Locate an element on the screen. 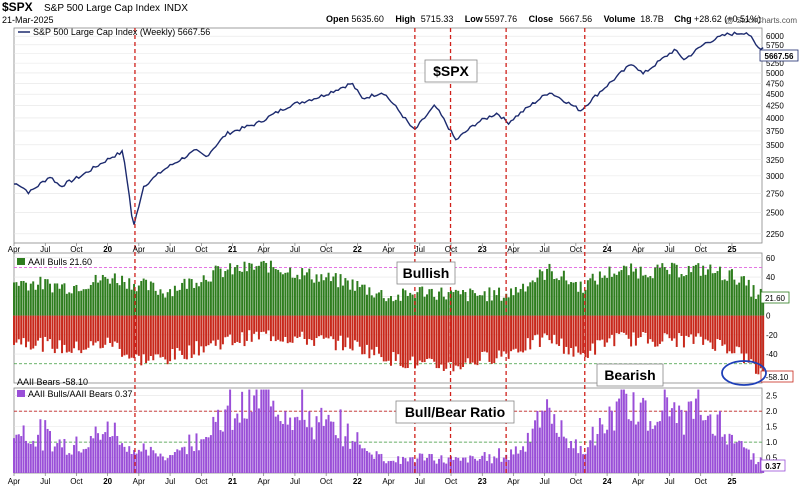 The width and height of the screenshot is (800, 494). price-xtick-label: 25 is located at coordinates (732, 249).